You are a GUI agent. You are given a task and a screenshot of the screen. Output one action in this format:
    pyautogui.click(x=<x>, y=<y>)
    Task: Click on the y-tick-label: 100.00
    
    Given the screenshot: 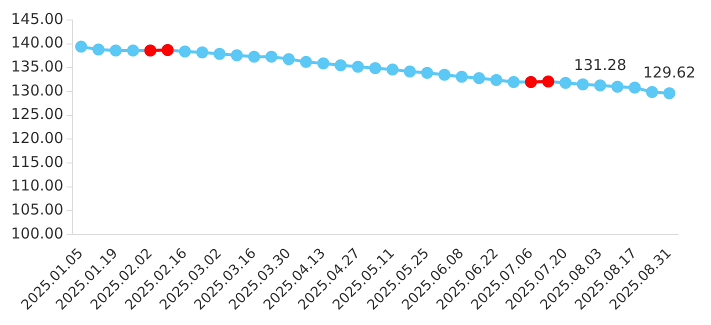 What is the action you would take?
    pyautogui.click(x=37, y=233)
    